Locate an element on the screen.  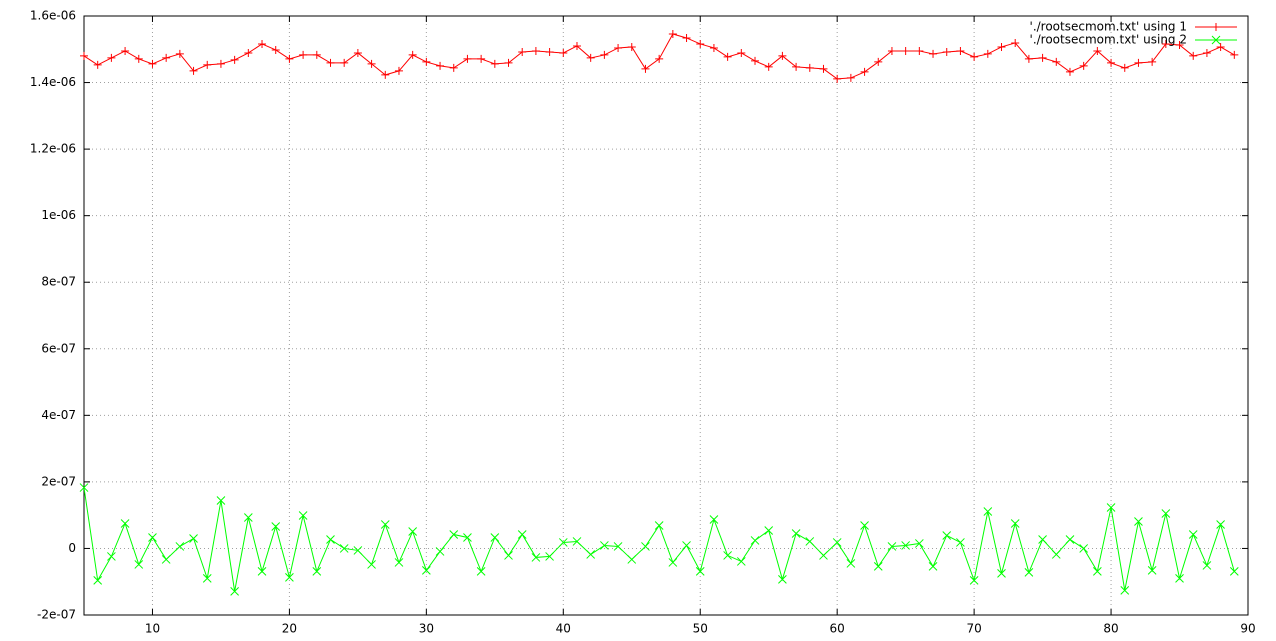
y-tick-label: 1.6e-06 is located at coordinates (53, 16).